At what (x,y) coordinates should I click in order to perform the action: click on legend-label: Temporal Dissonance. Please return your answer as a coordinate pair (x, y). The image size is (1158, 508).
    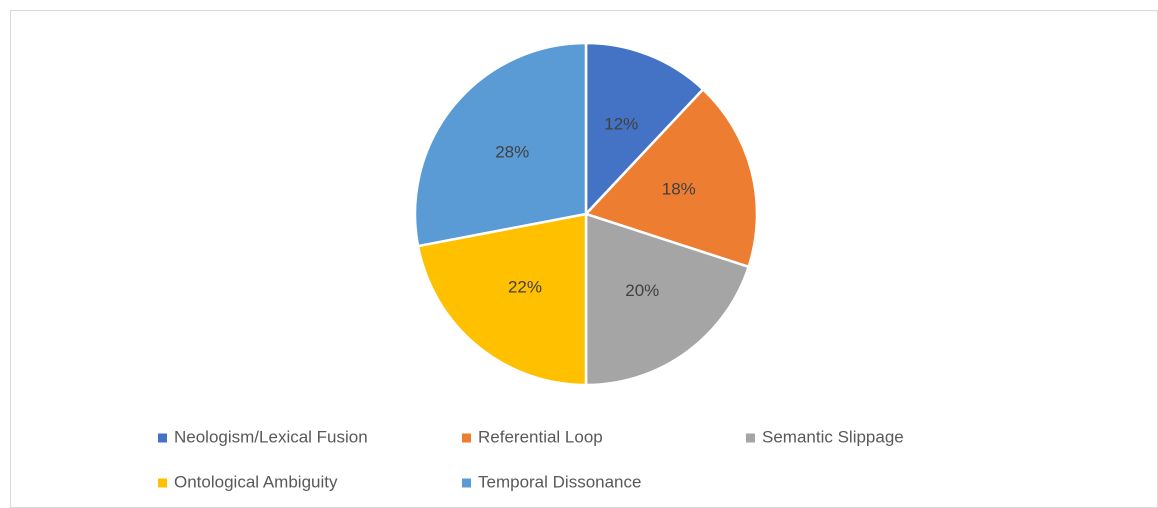
    Looking at the image, I should click on (559, 481).